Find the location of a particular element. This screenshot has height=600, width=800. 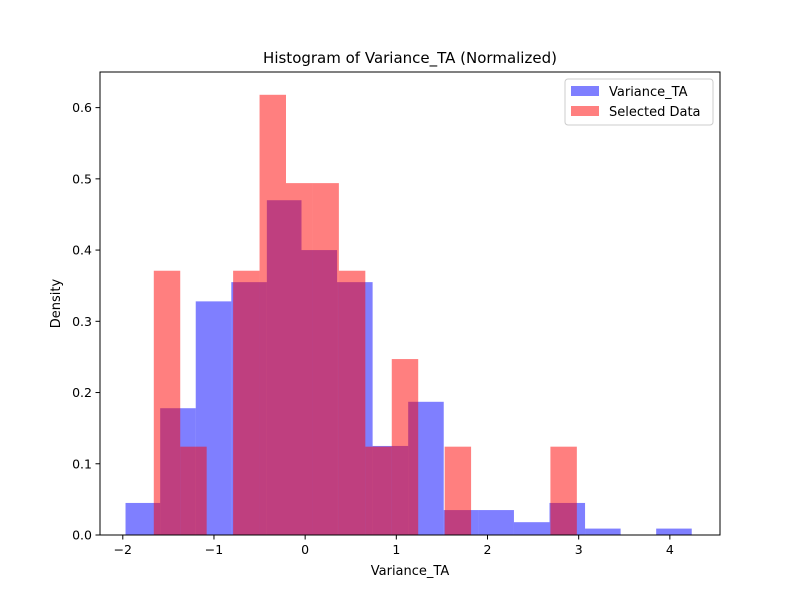

x-tick-label-6: 4 is located at coordinates (670, 549).